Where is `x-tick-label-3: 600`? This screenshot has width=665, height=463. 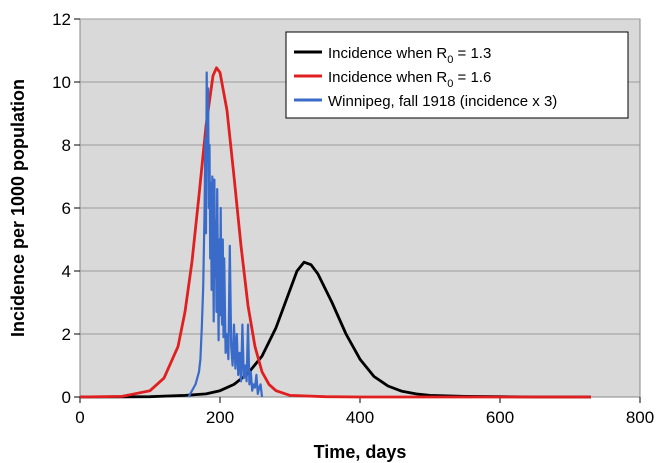 x-tick-label-3: 600 is located at coordinates (500, 417).